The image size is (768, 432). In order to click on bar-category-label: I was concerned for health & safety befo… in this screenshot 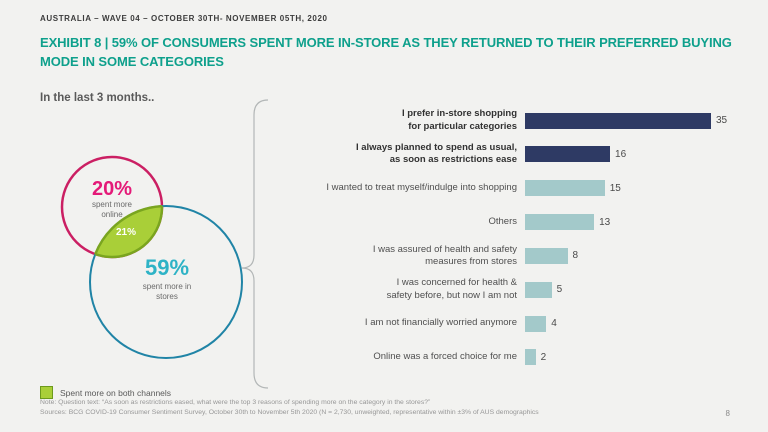, I will do `click(451, 289)`.